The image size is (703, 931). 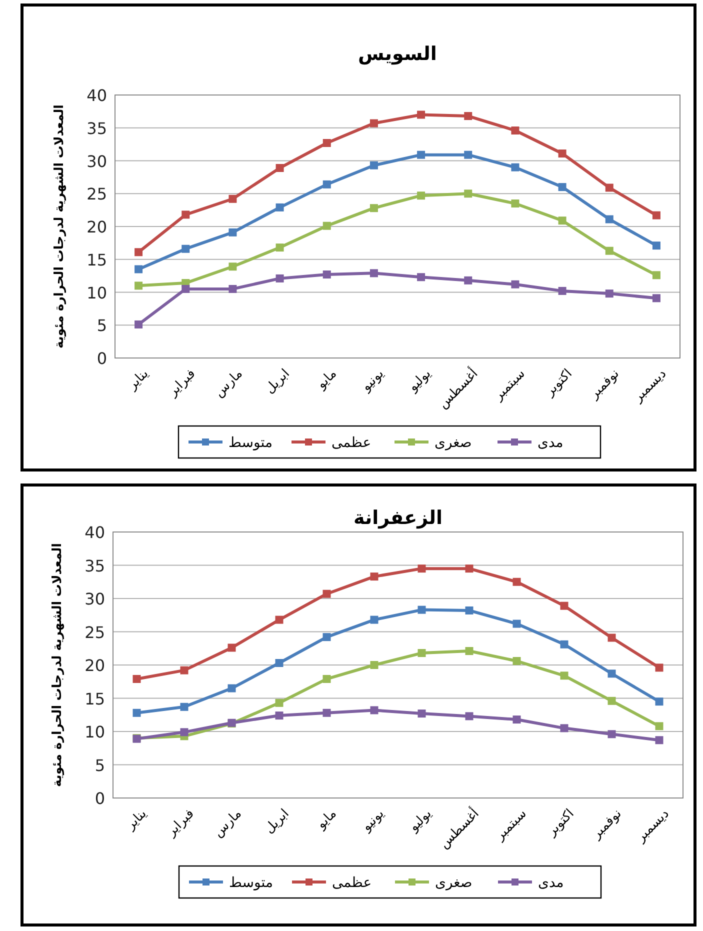 I want to click on y-tick-label: 20, so click(x=94, y=665).